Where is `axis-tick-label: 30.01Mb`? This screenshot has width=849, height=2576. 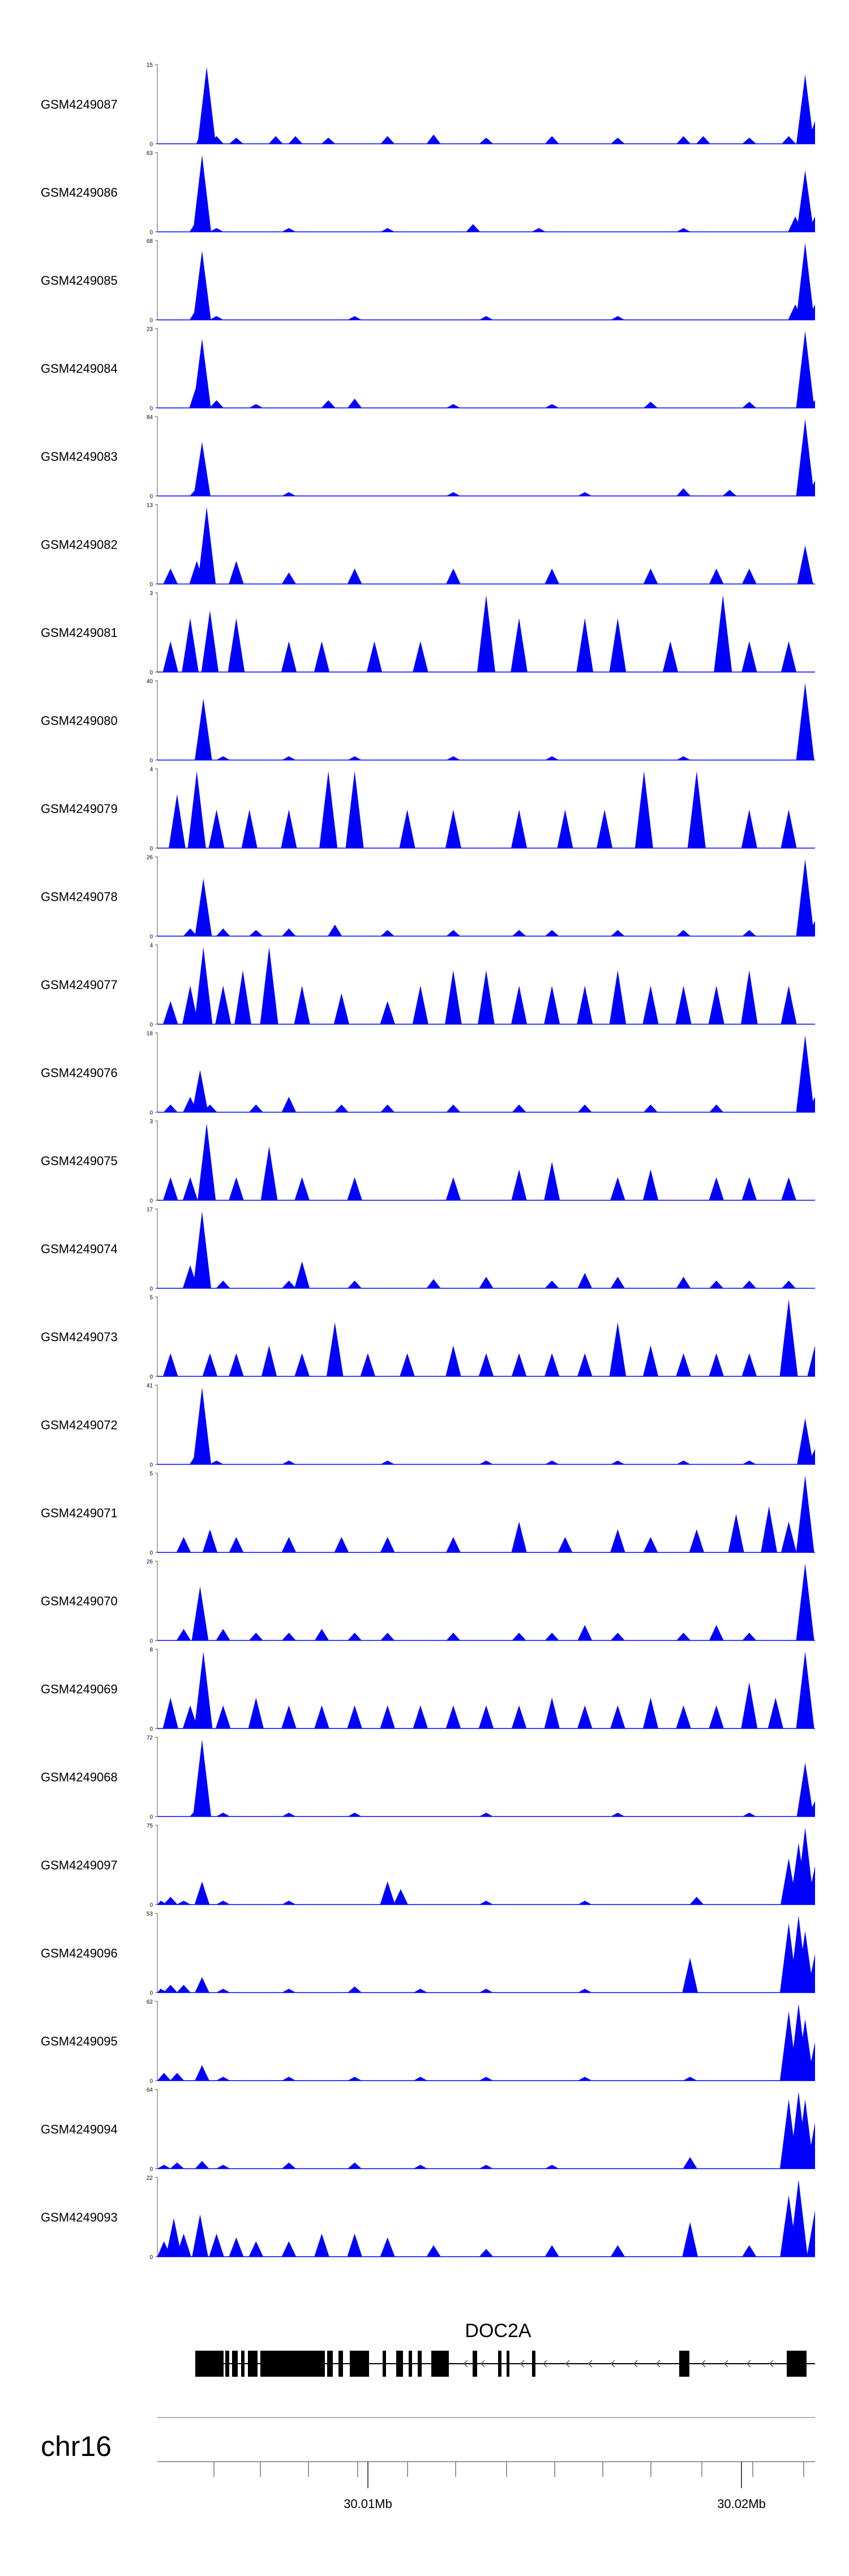 axis-tick-label: 30.01Mb is located at coordinates (368, 2504).